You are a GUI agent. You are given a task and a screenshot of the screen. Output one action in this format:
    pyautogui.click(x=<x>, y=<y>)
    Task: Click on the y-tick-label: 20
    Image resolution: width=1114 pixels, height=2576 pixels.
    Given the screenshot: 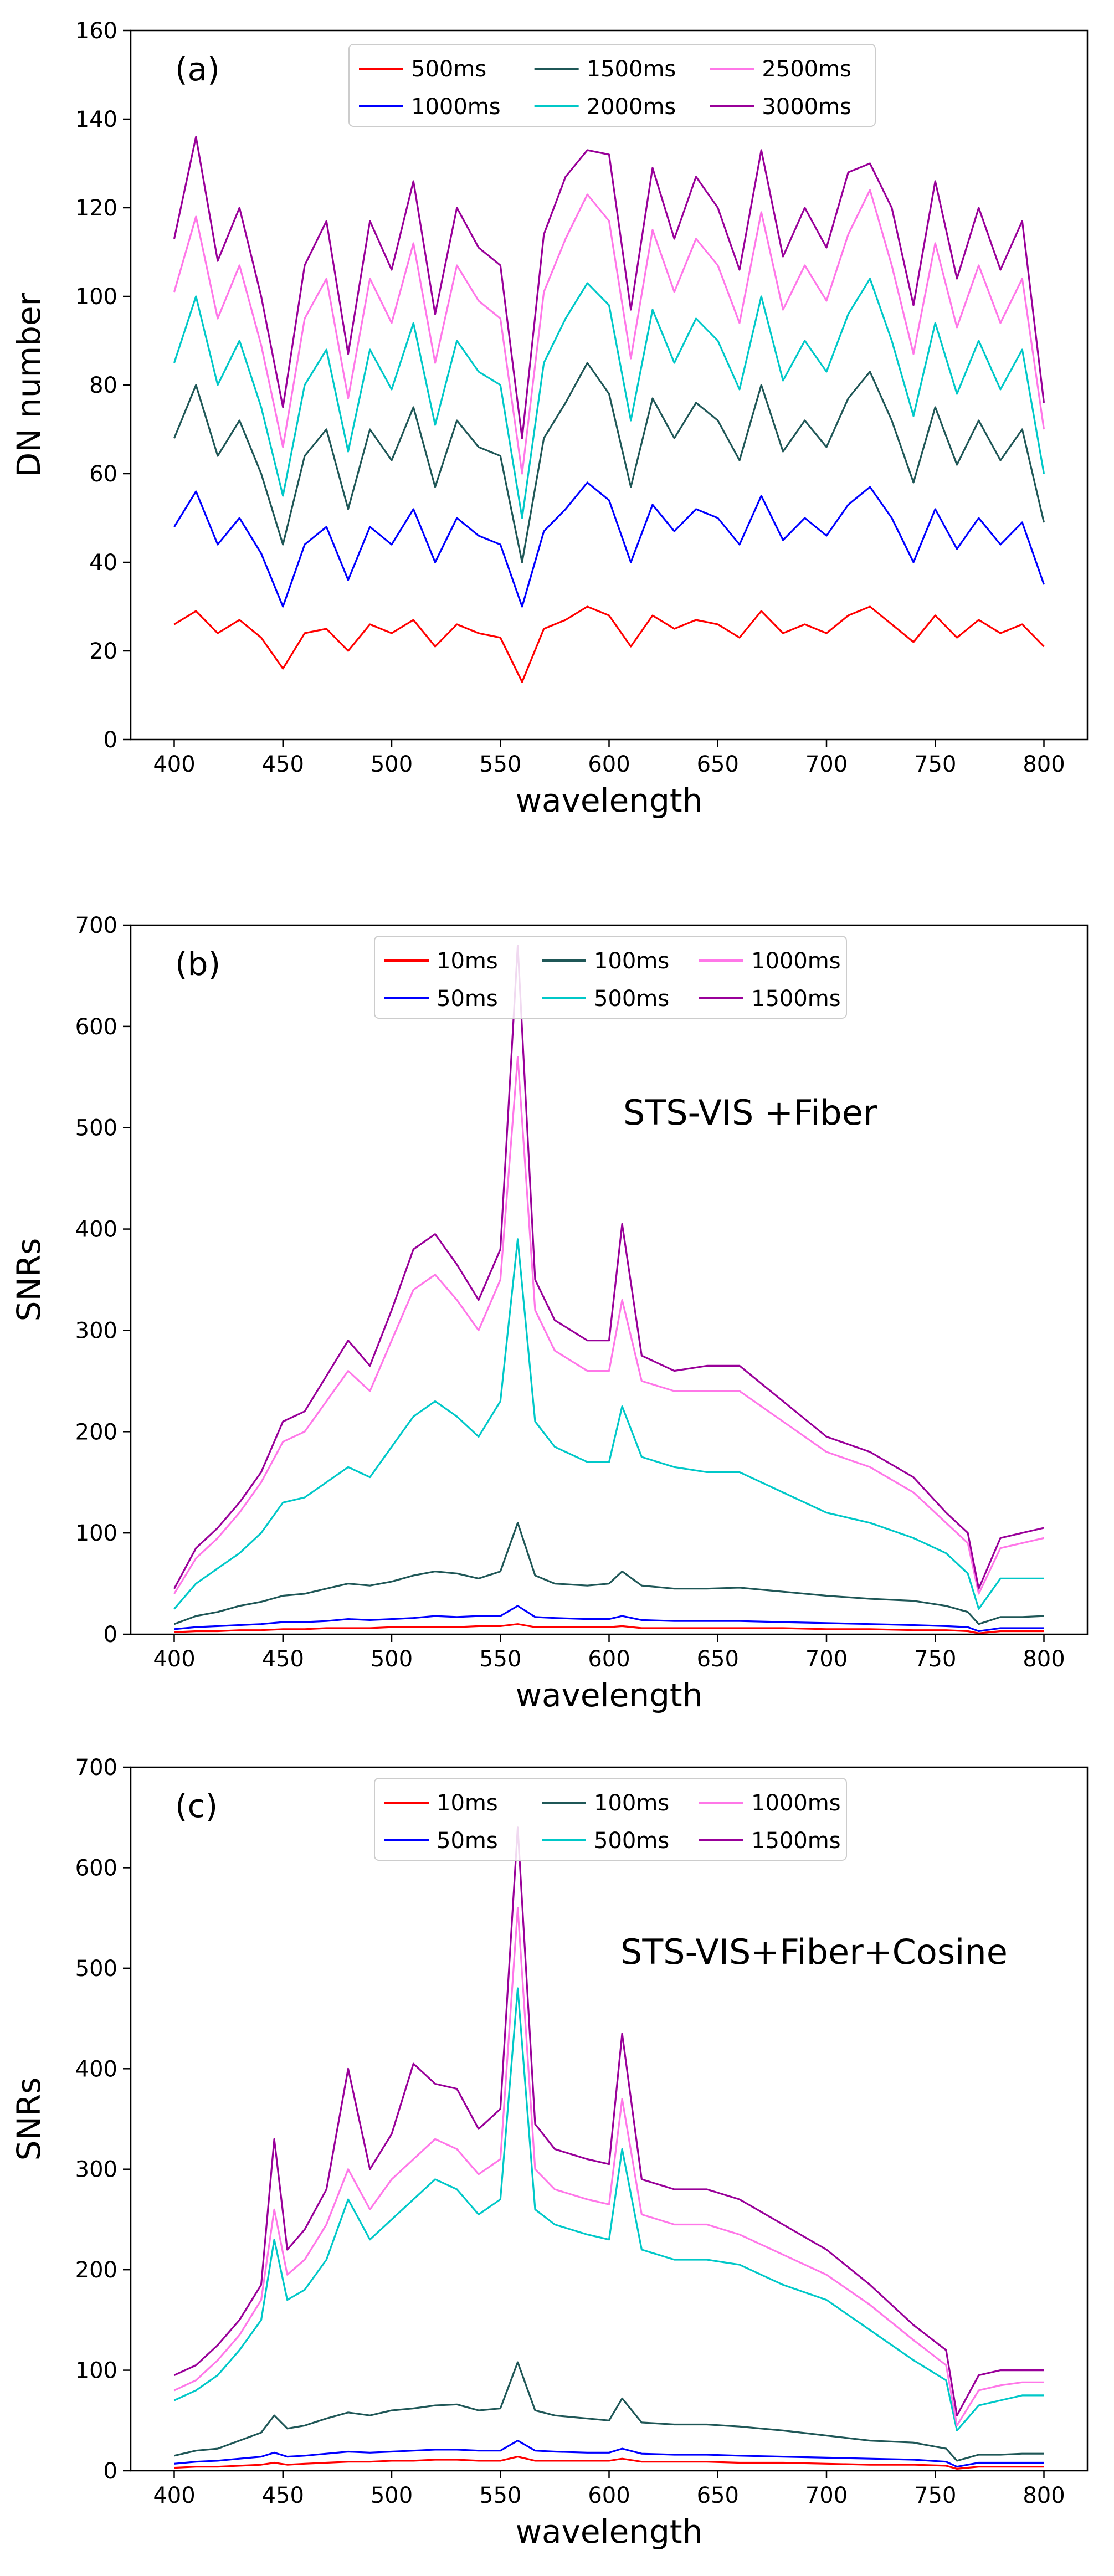 What is the action you would take?
    pyautogui.click(x=103, y=651)
    